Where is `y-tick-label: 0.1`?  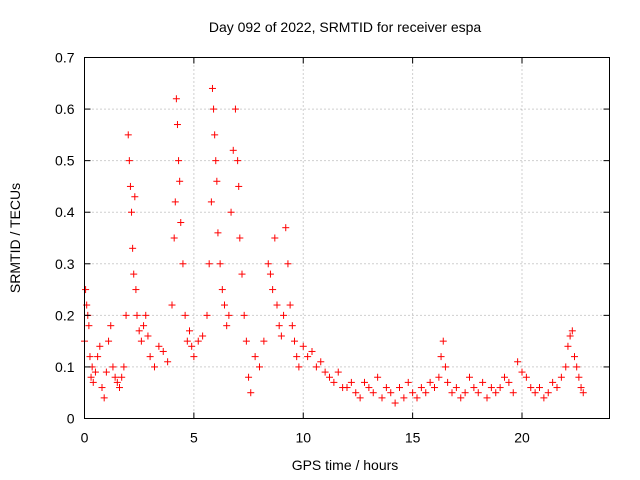
y-tick-label: 0.1 is located at coordinates (65, 367).